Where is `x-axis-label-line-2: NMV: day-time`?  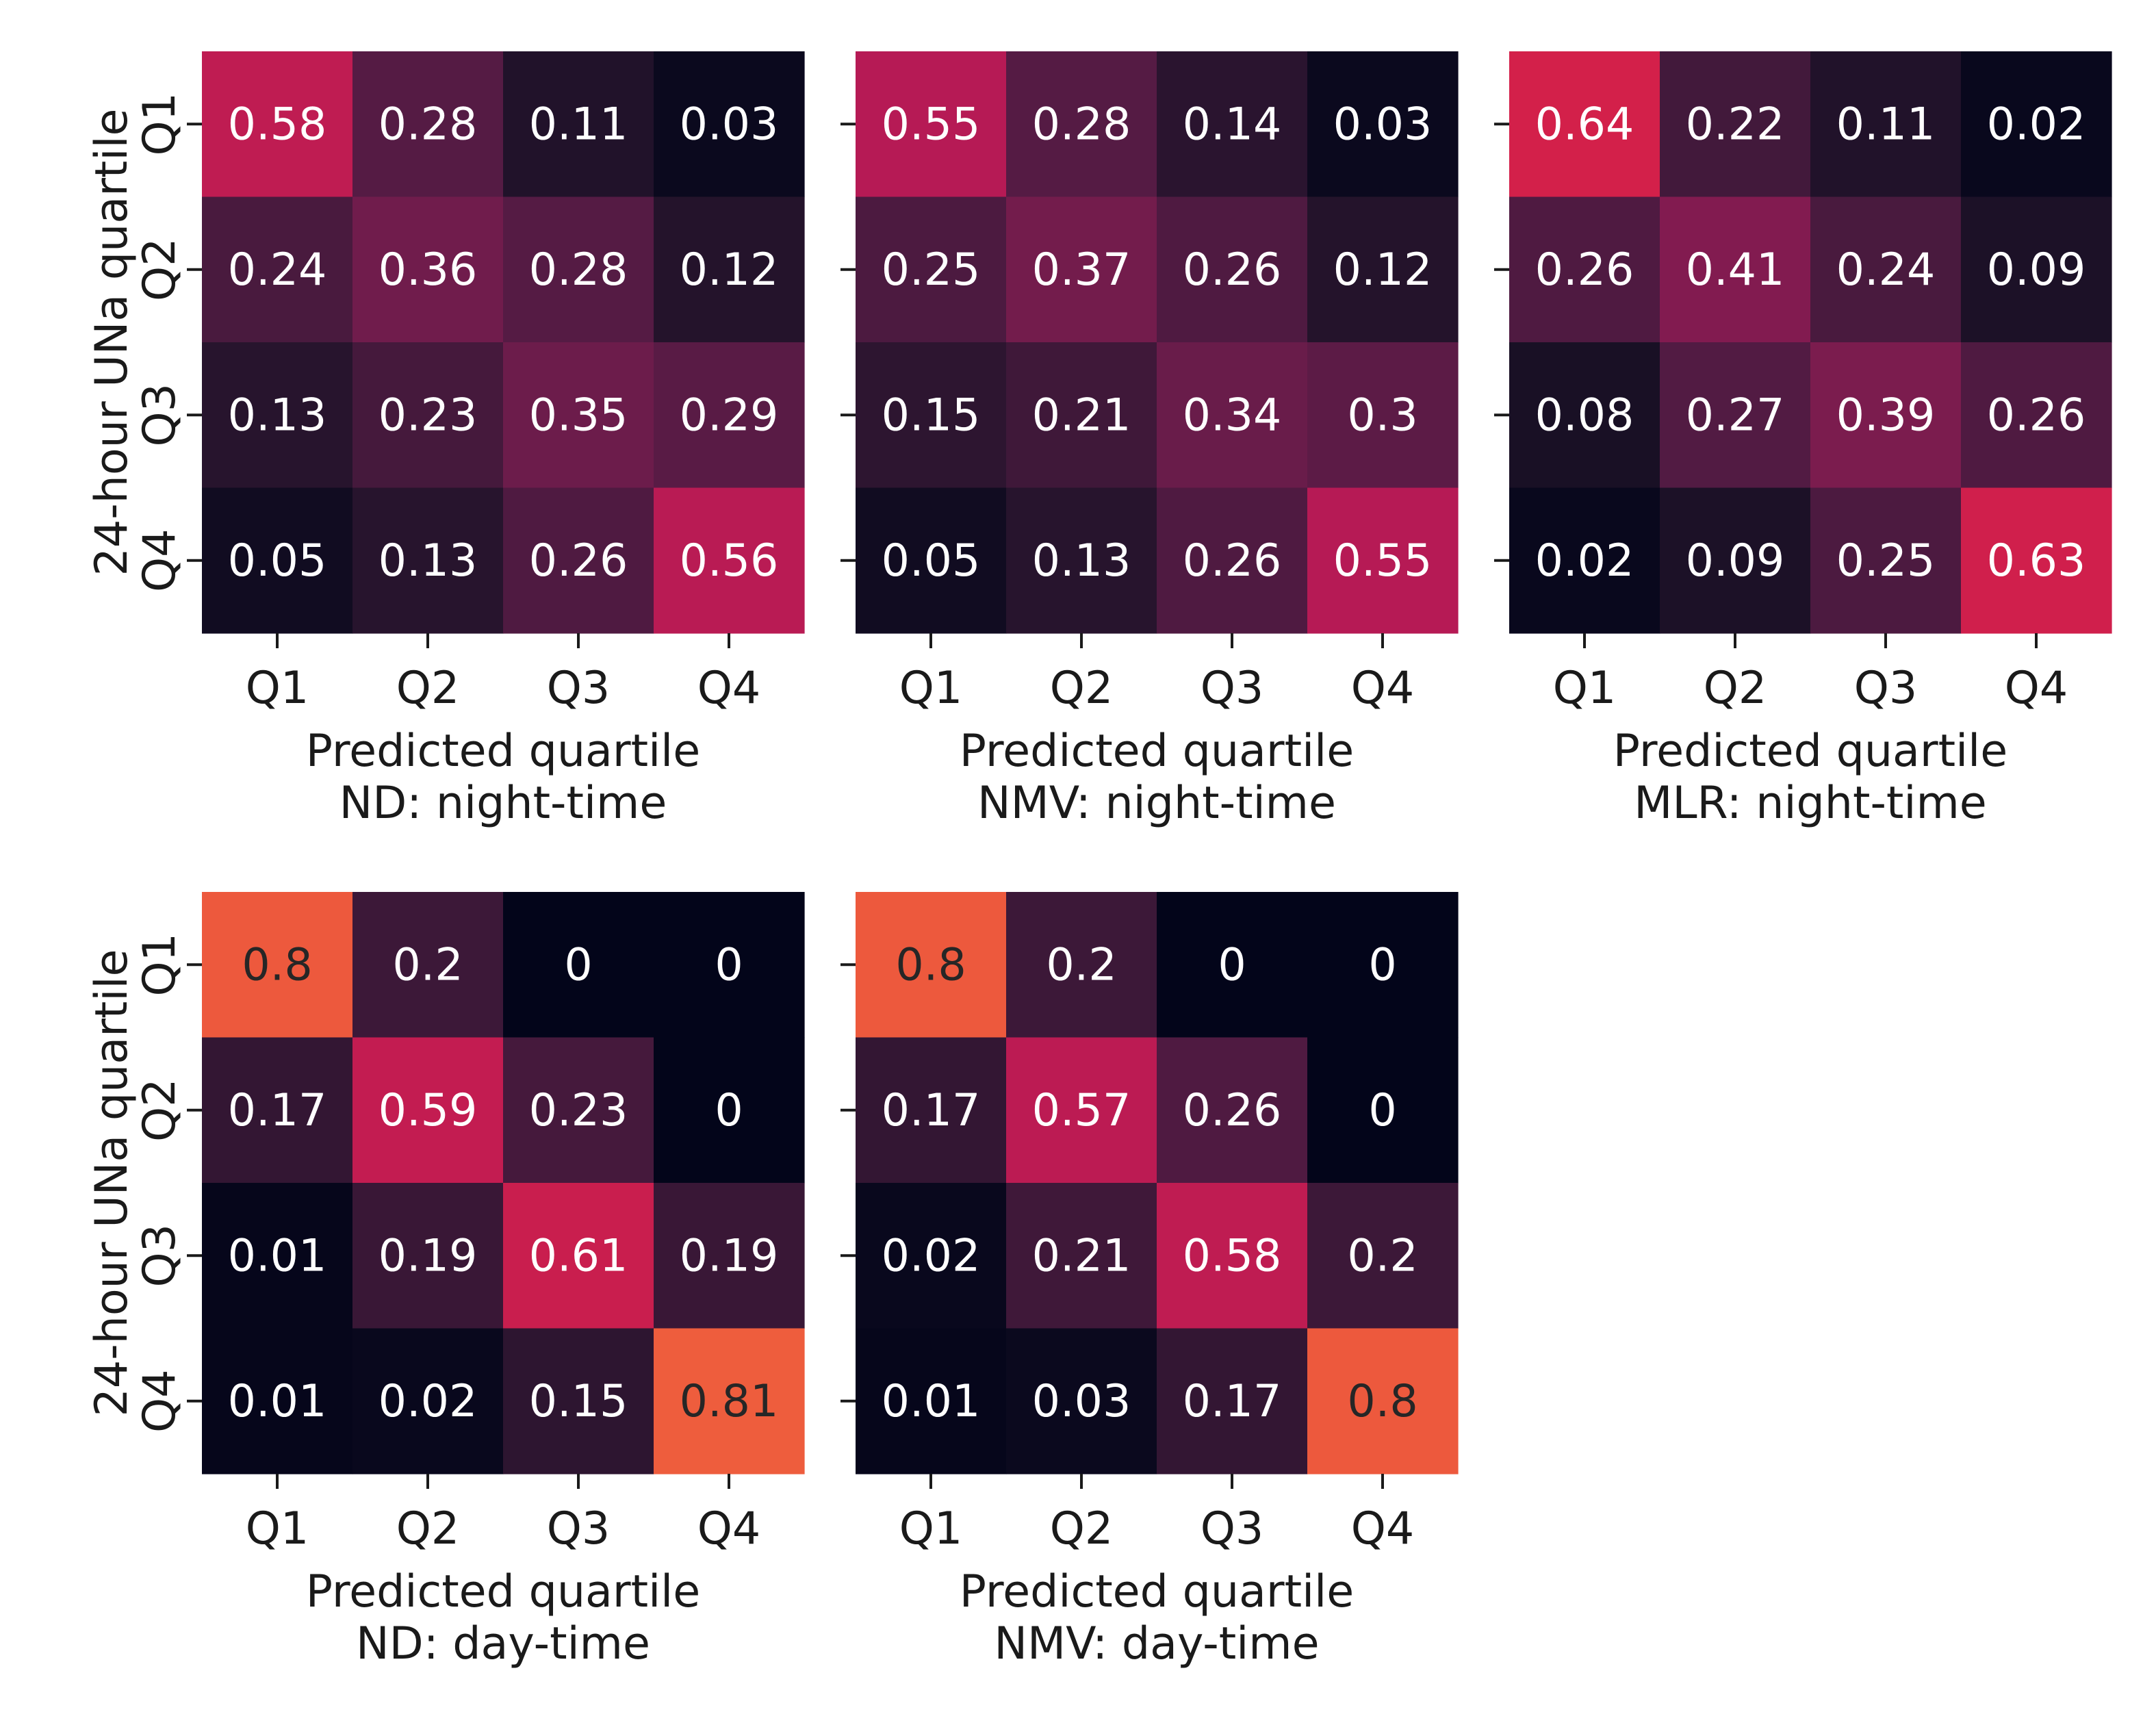
x-axis-label-line-2: NMV: day-time is located at coordinates (1156, 1644).